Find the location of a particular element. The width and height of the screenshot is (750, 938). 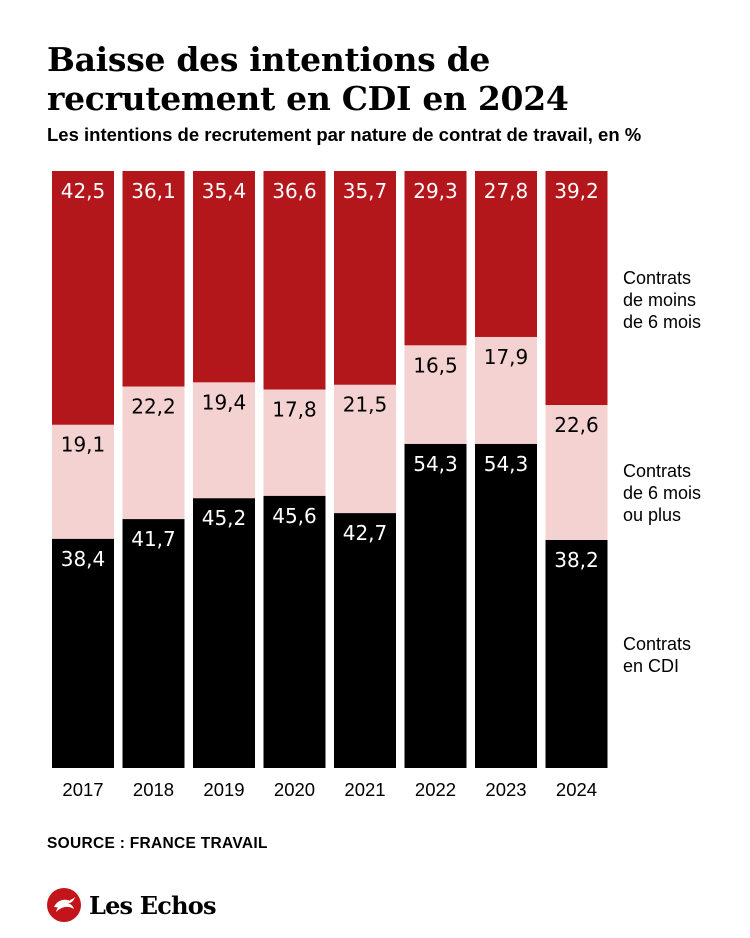

bar-cdi-2017 is located at coordinates (83, 653).